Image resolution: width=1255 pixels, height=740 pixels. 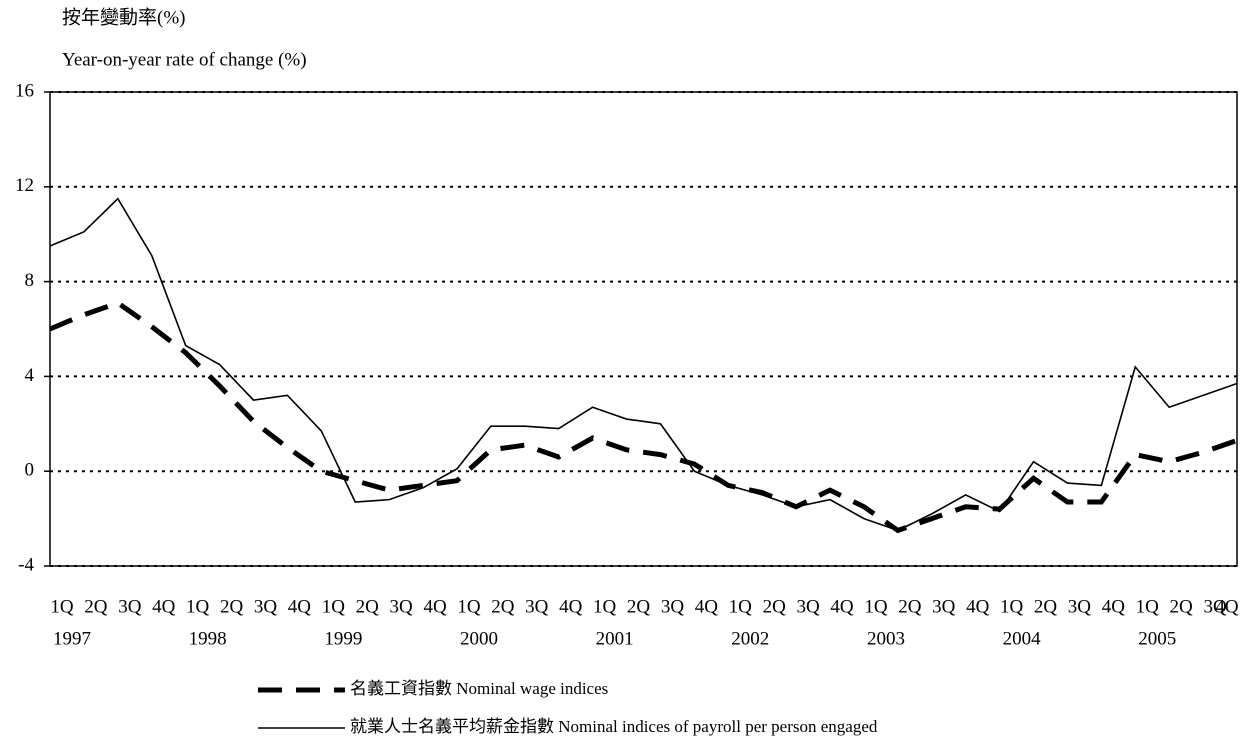 I want to click on y-tick-label: 8, so click(x=30, y=280).